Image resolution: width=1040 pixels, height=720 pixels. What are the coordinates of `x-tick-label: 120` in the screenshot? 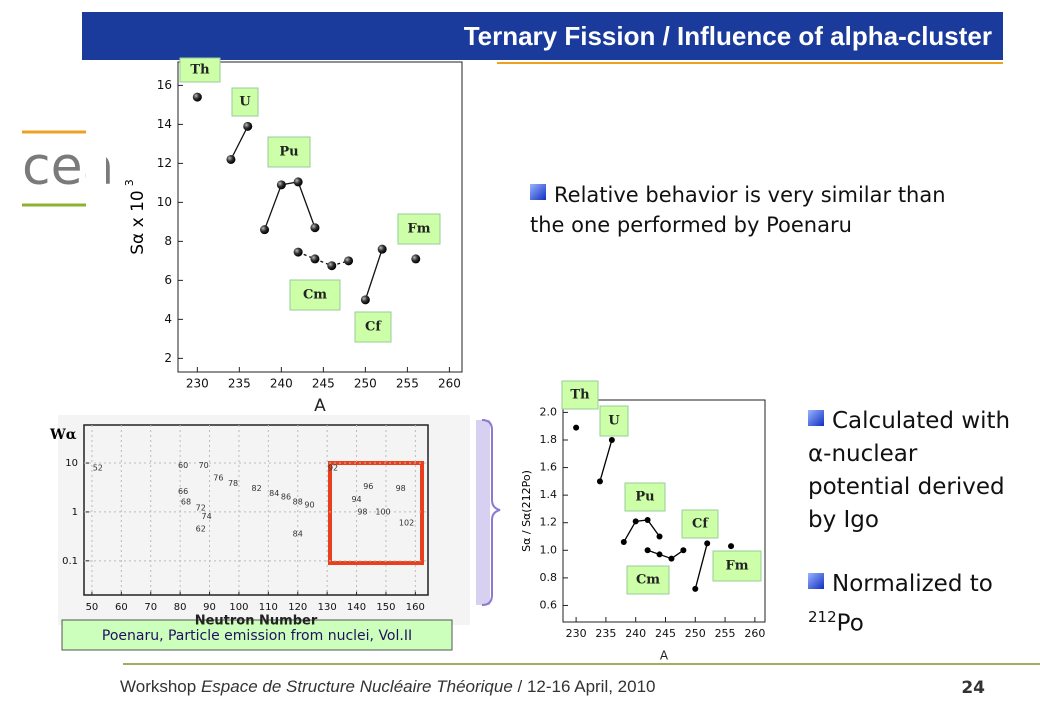 It's located at (297, 607).